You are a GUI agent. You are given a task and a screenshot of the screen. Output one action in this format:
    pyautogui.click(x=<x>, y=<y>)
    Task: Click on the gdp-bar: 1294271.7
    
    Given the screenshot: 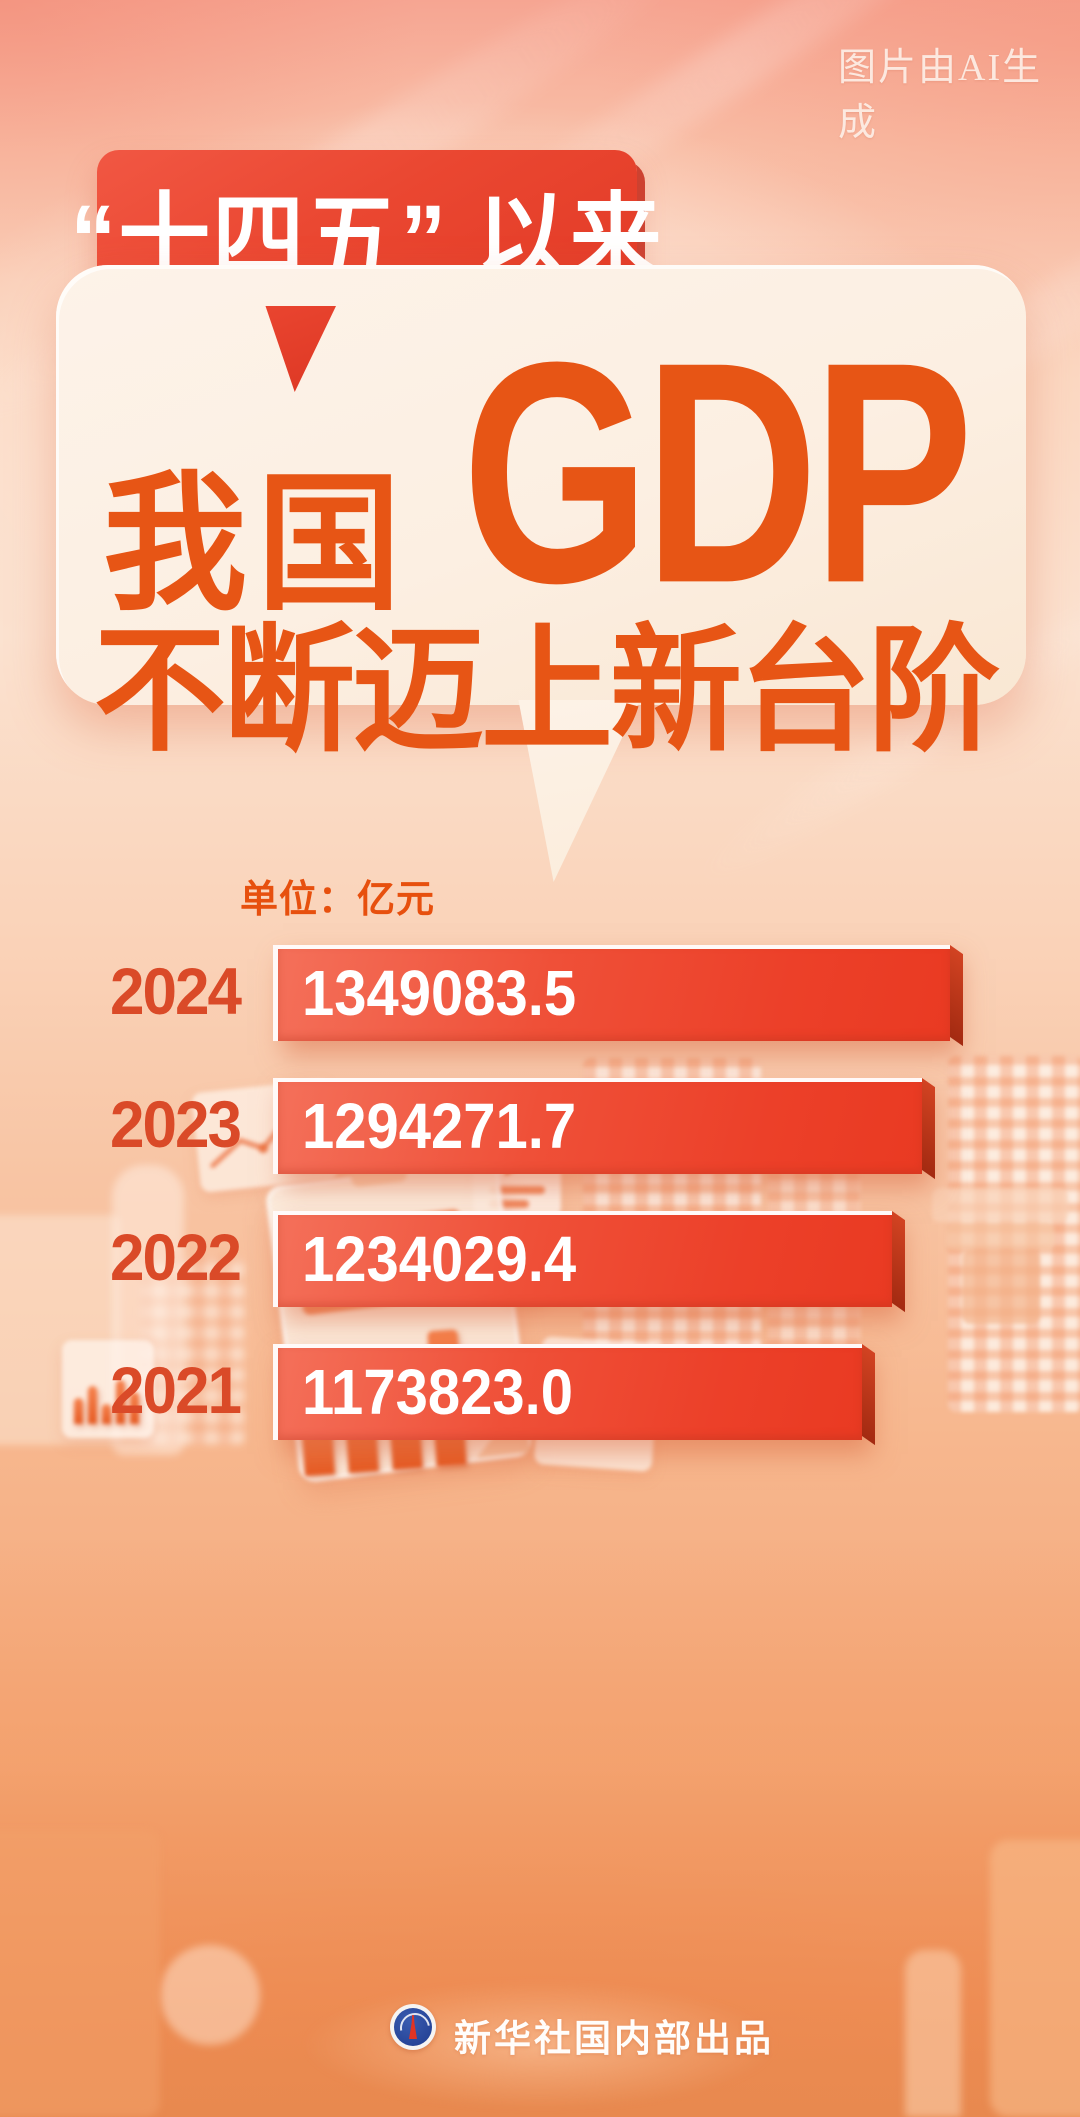 What is the action you would take?
    pyautogui.click(x=597, y=1126)
    